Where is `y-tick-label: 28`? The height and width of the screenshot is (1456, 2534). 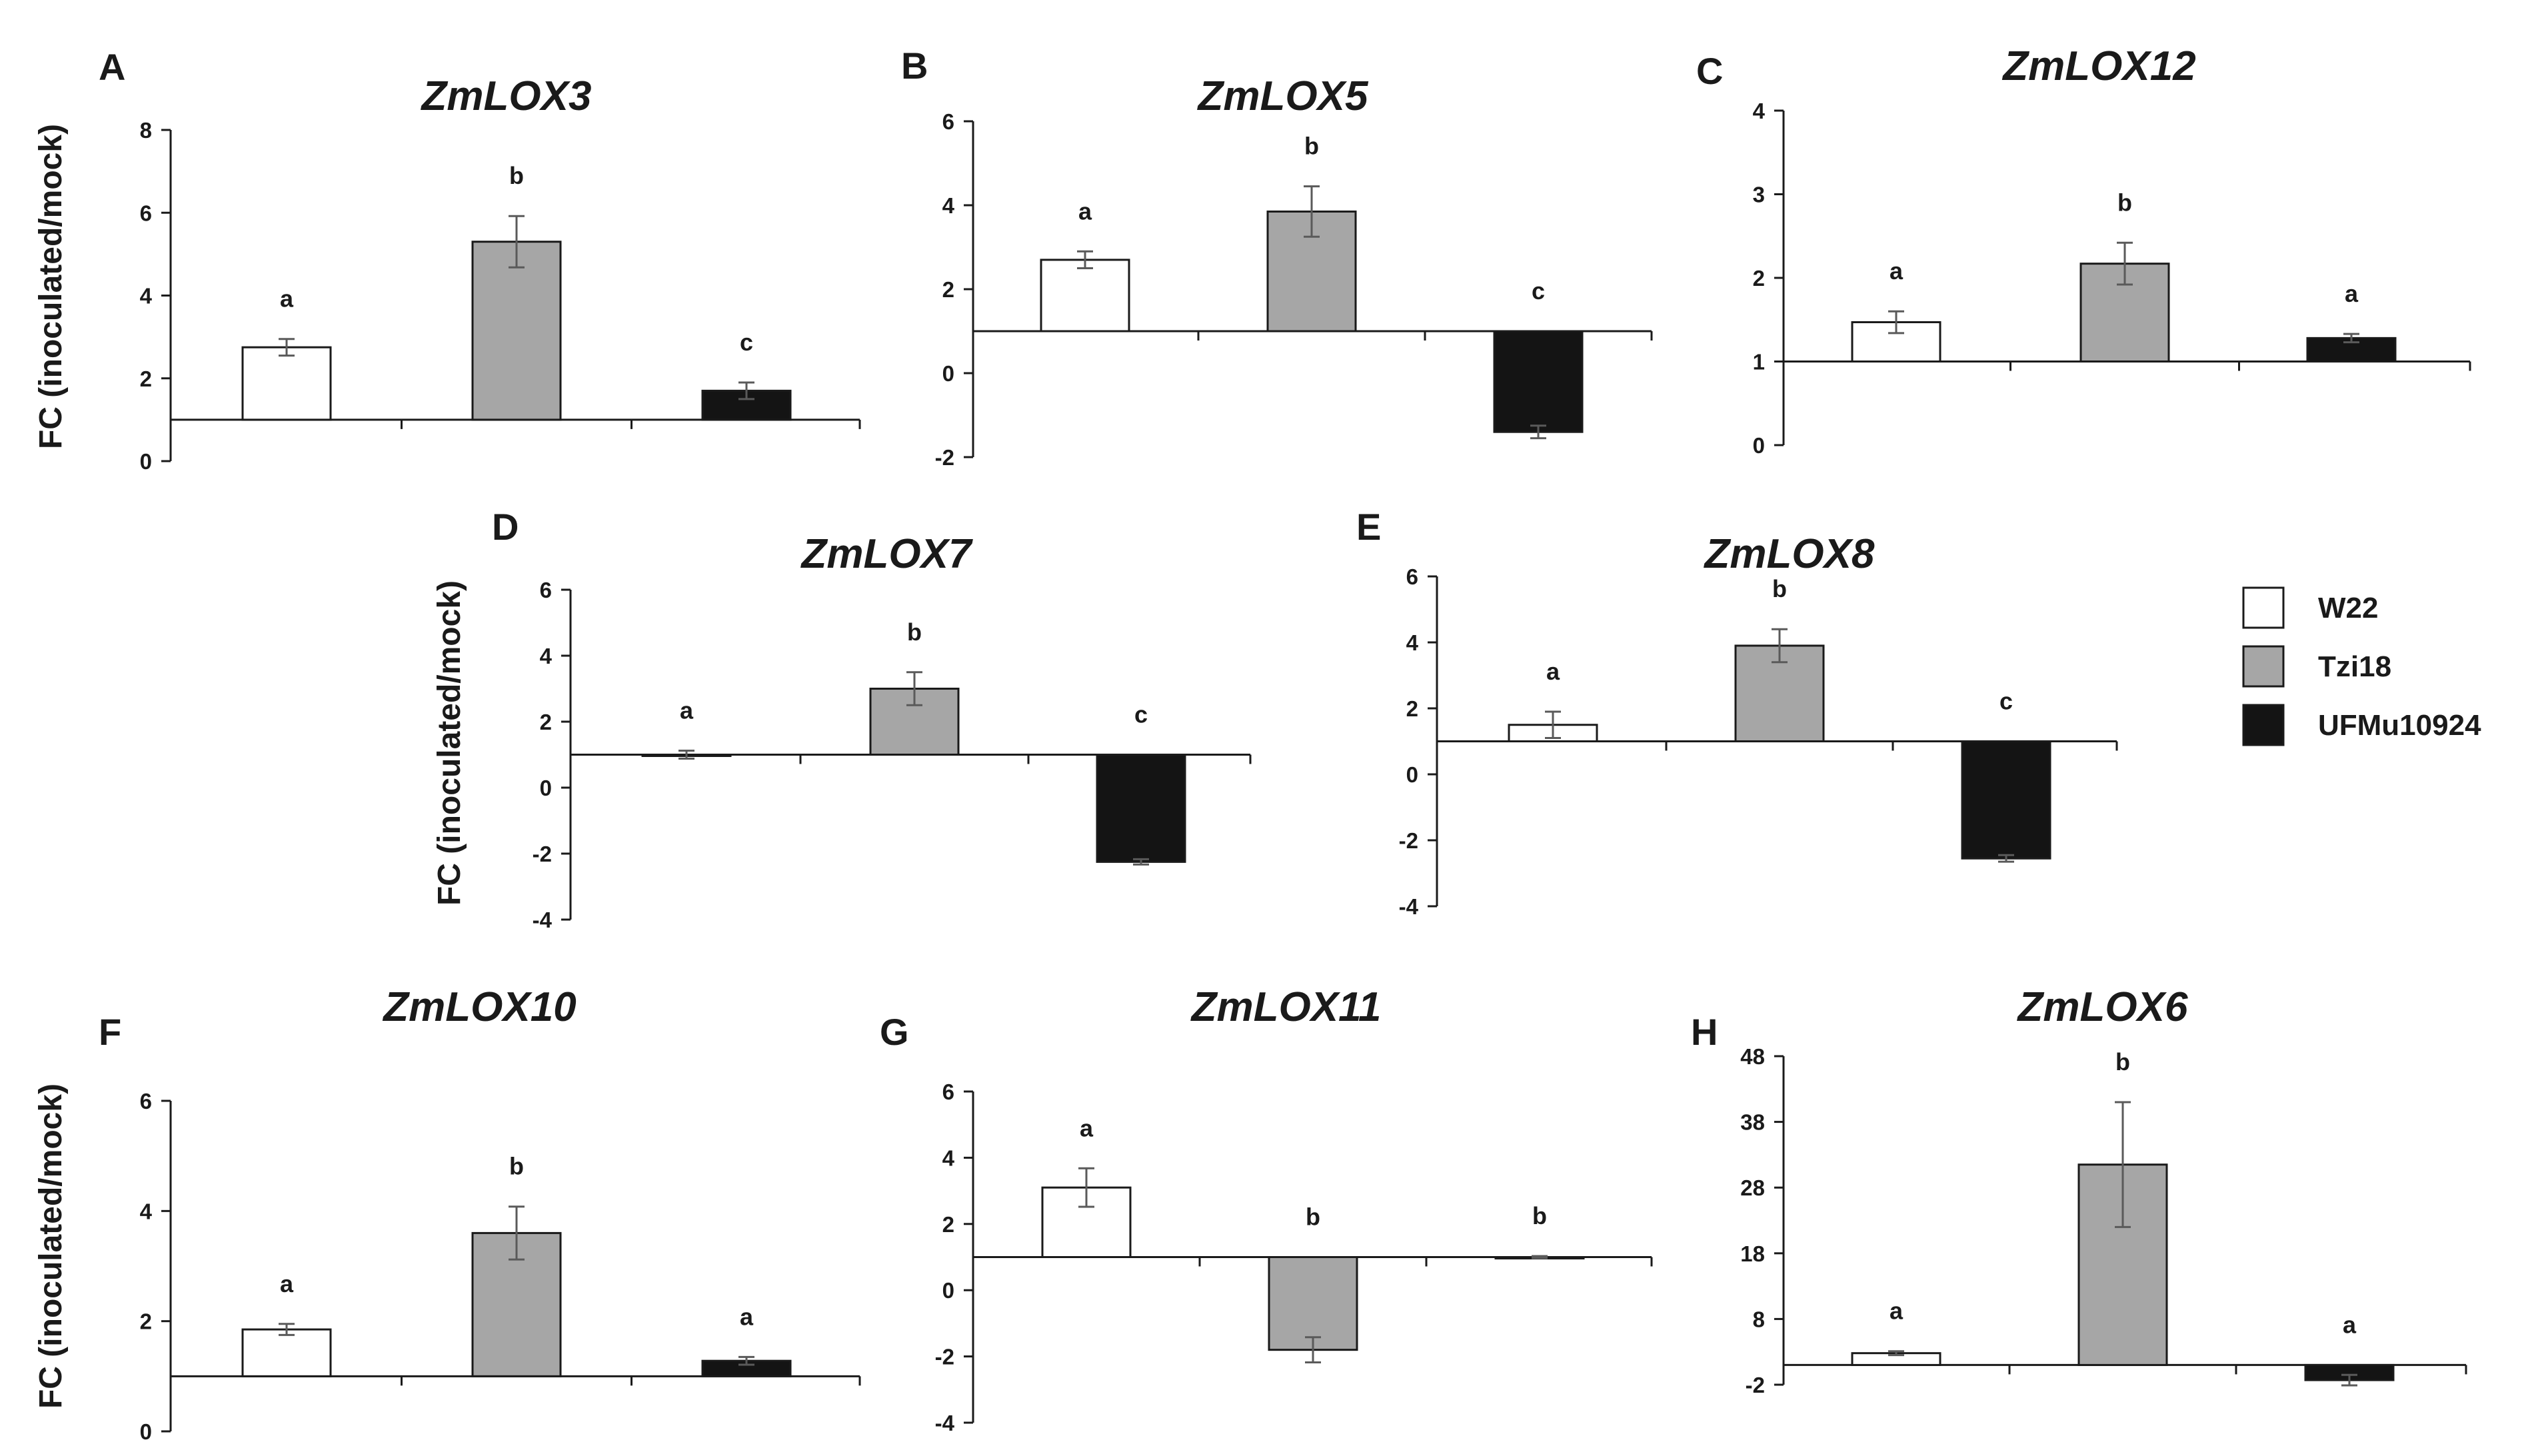 y-tick-label: 28 is located at coordinates (1752, 1187).